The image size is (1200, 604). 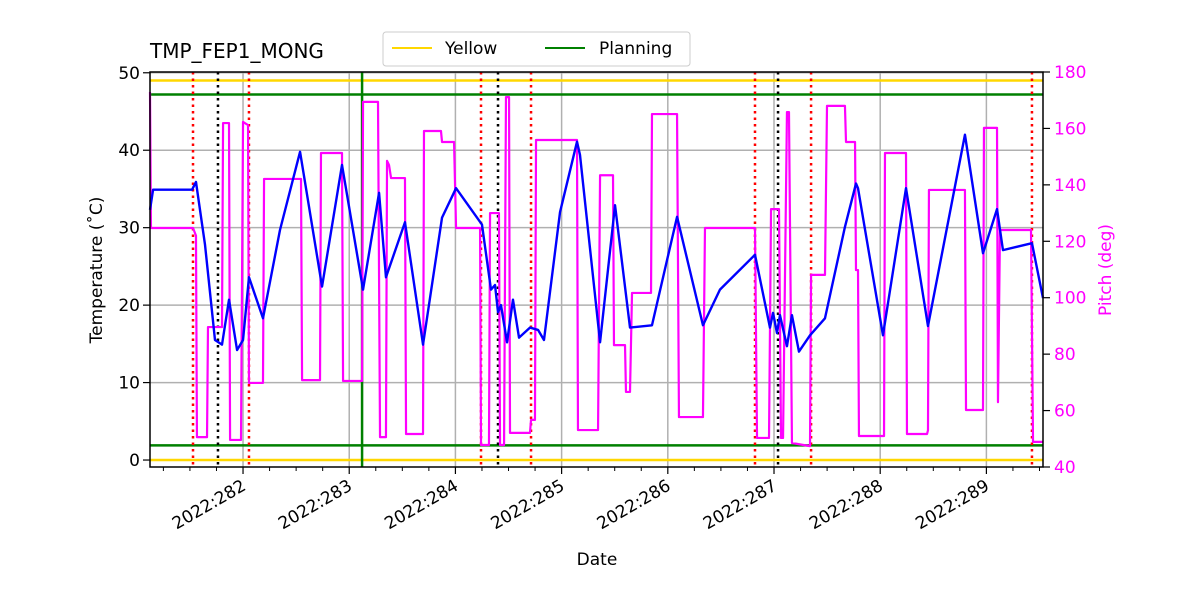 What do you see at coordinates (1070, 299) in the screenshot?
I see `y2-tick-label: 100` at bounding box center [1070, 299].